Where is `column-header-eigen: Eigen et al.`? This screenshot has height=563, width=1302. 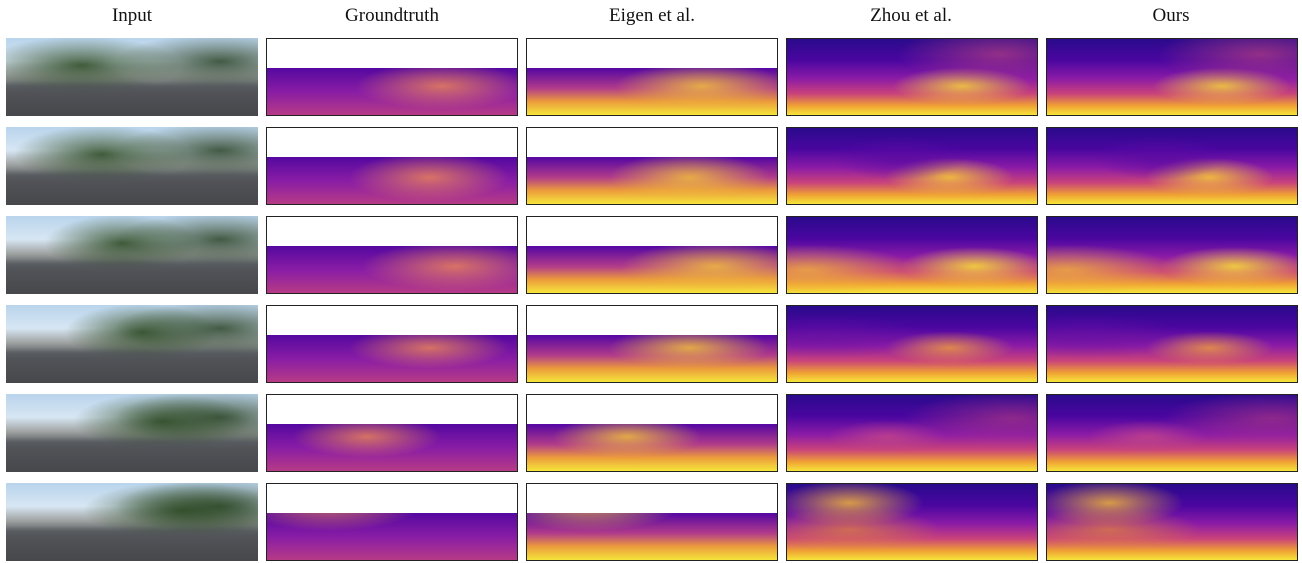 column-header-eigen: Eigen et al. is located at coordinates (652, 15).